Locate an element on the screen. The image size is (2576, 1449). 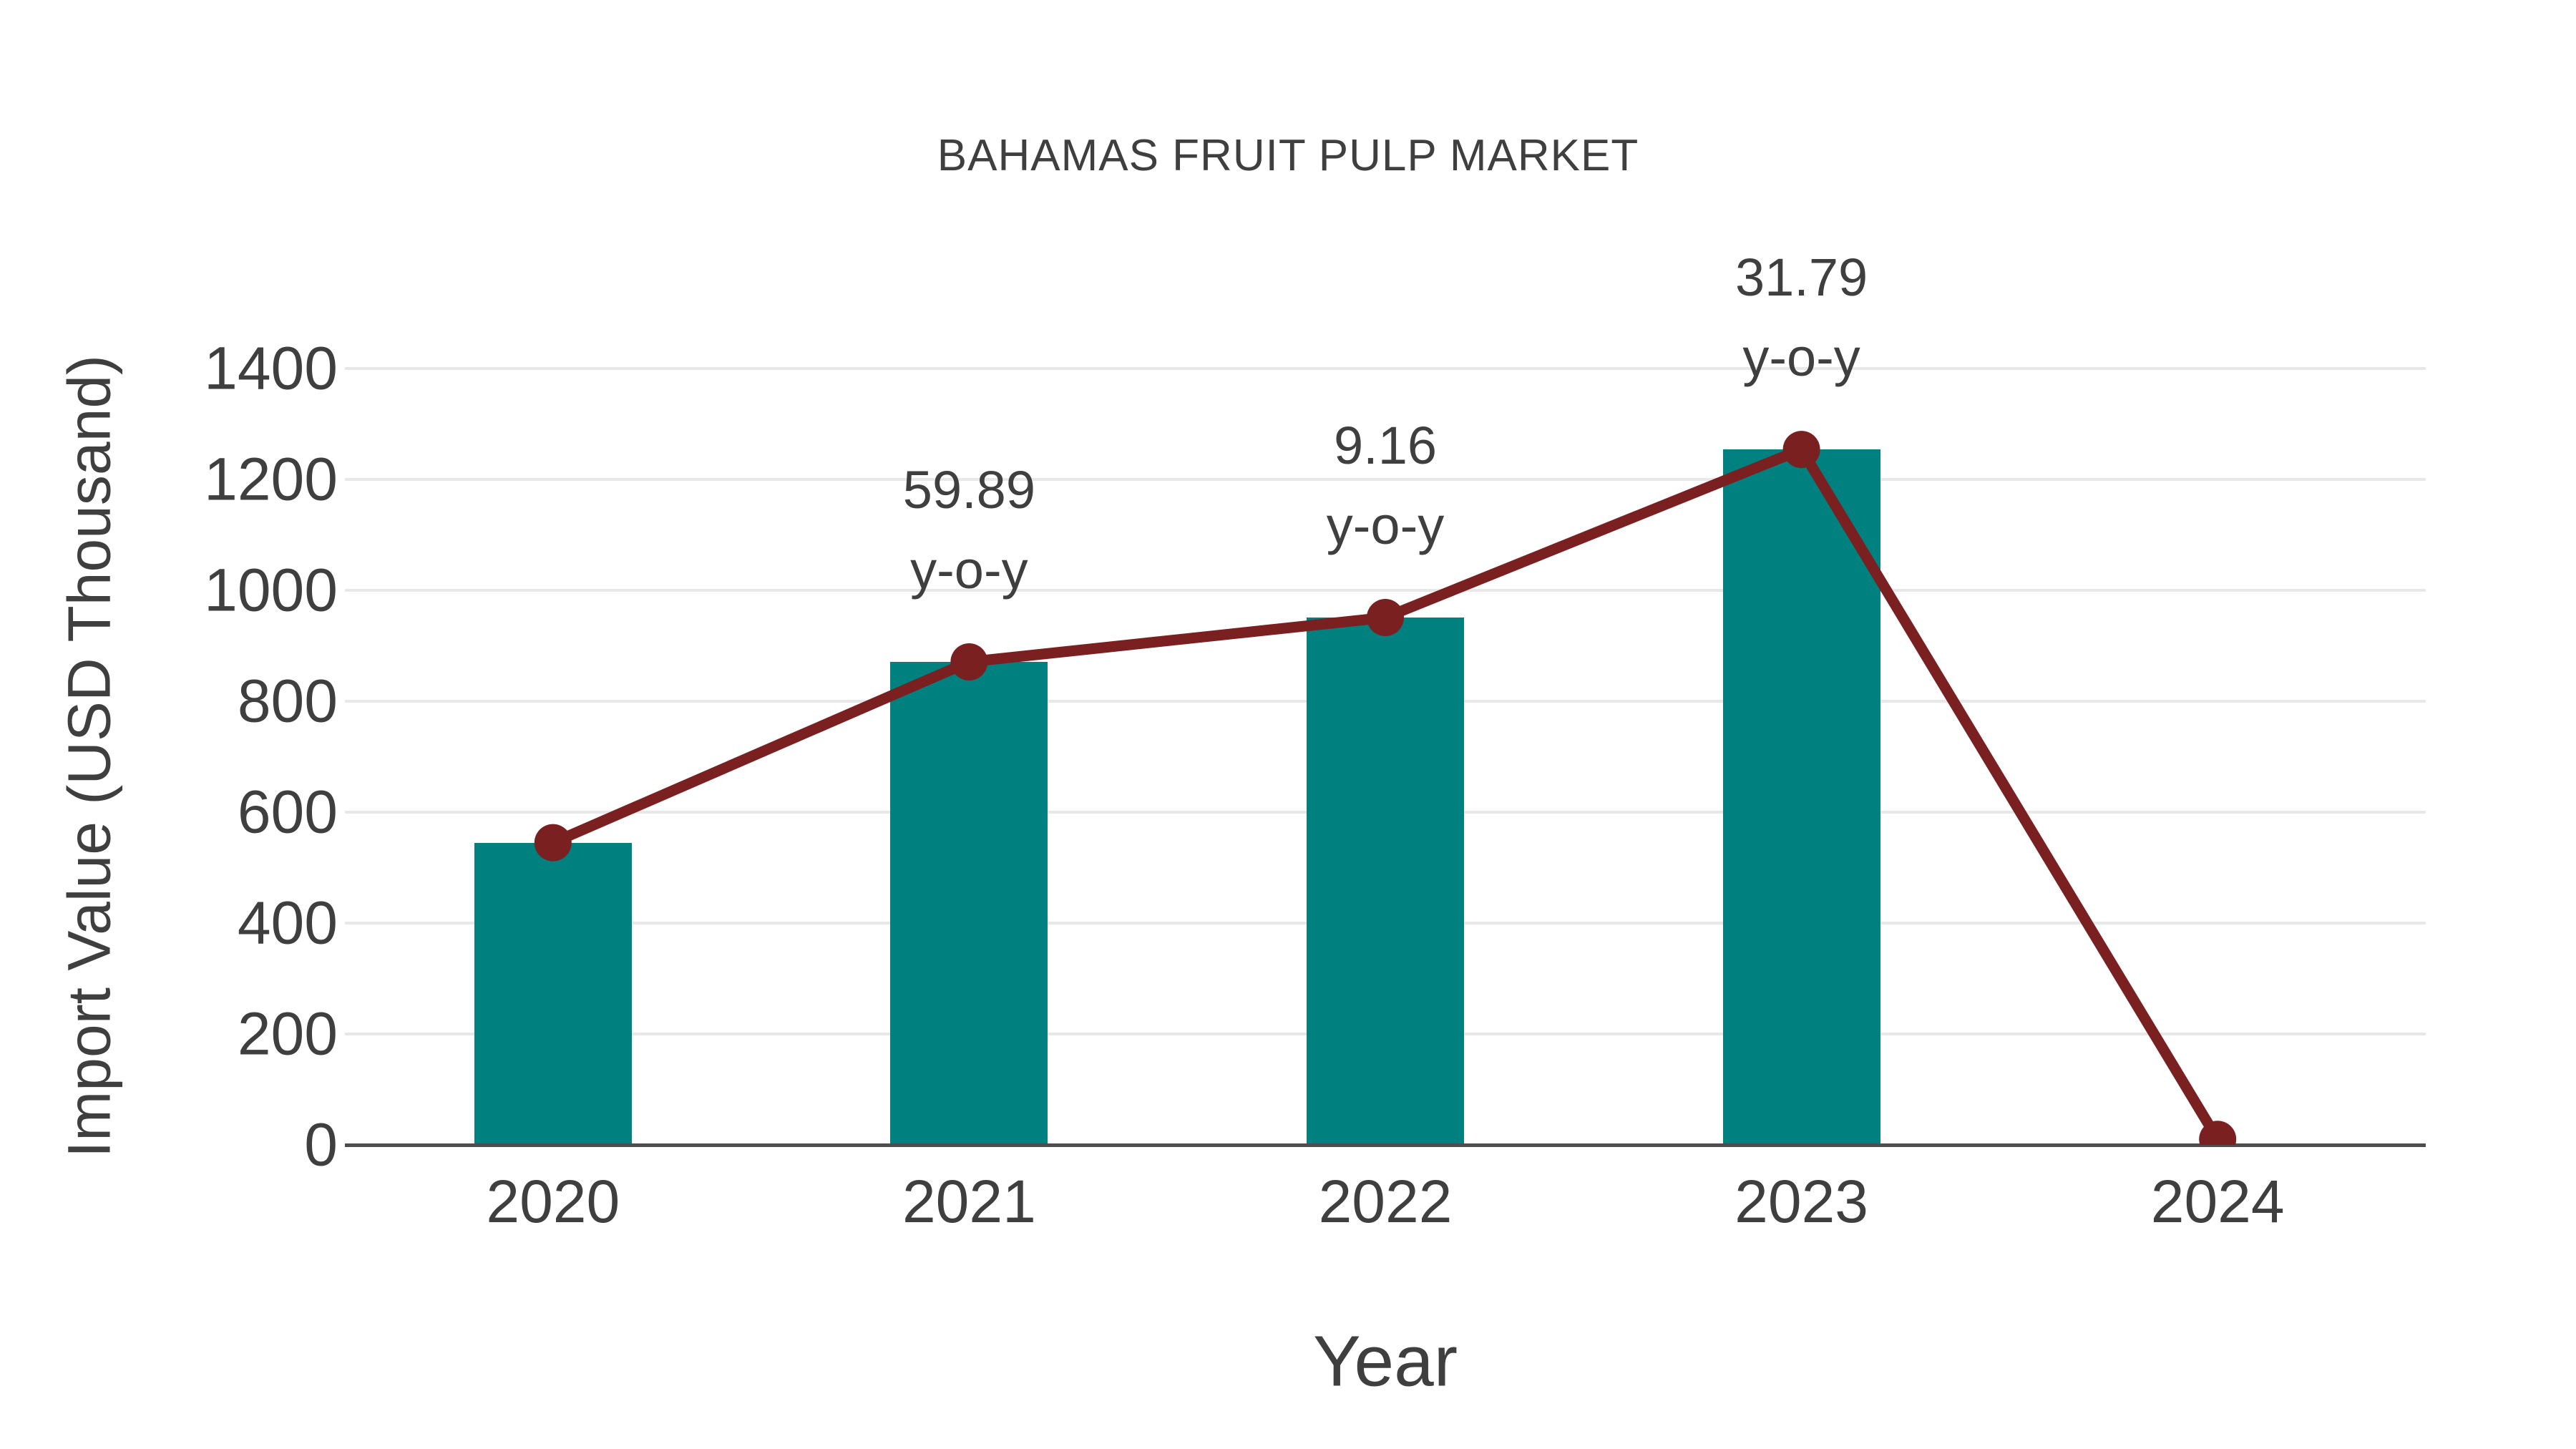
x-tick-label: 2020 is located at coordinates (553, 1201).